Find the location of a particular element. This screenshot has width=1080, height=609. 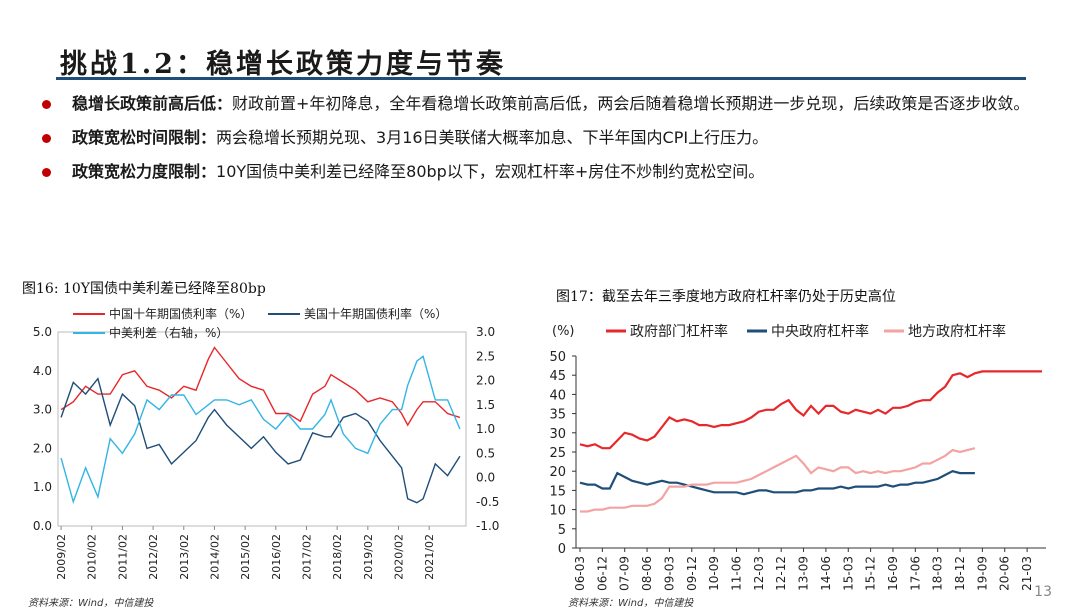

x-tick-label: 2018/02 is located at coordinates (337, 557).